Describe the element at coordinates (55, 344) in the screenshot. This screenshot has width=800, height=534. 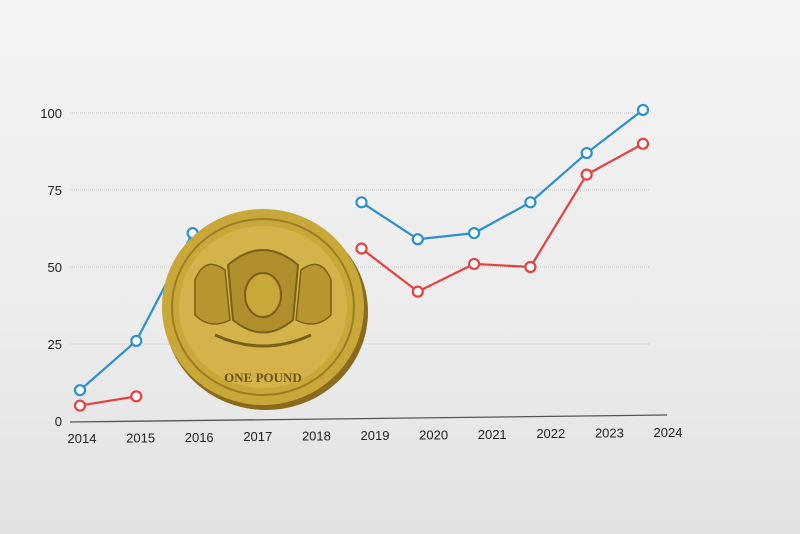
I see `y-tick-label: 25` at that location.